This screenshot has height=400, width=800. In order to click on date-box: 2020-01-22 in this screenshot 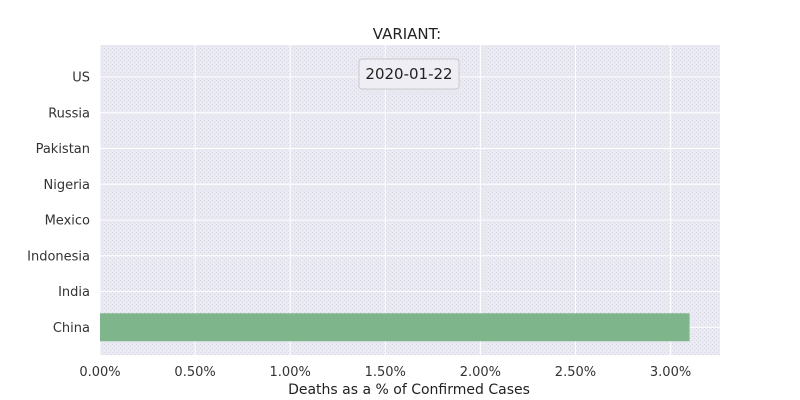, I will do `click(409, 74)`.